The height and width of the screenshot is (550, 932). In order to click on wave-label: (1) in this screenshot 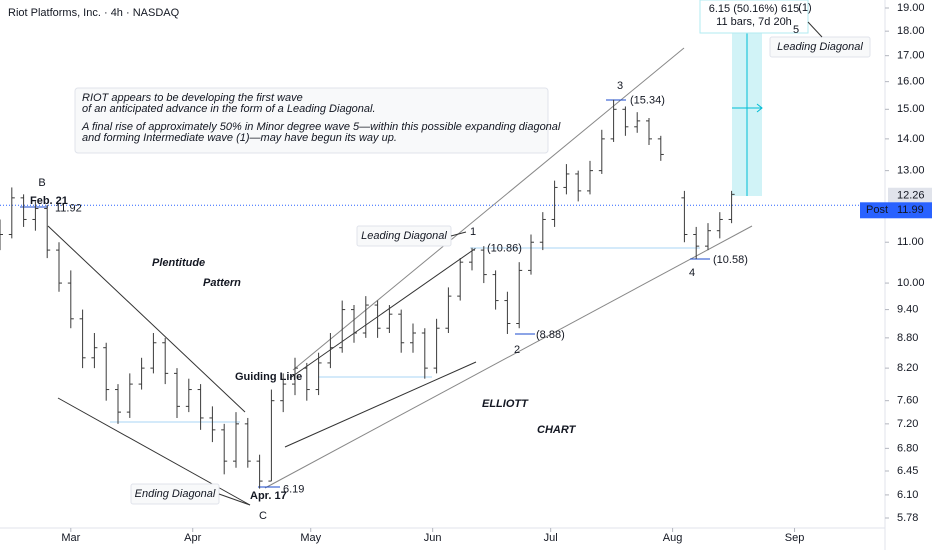, I will do `click(804, 8)`.